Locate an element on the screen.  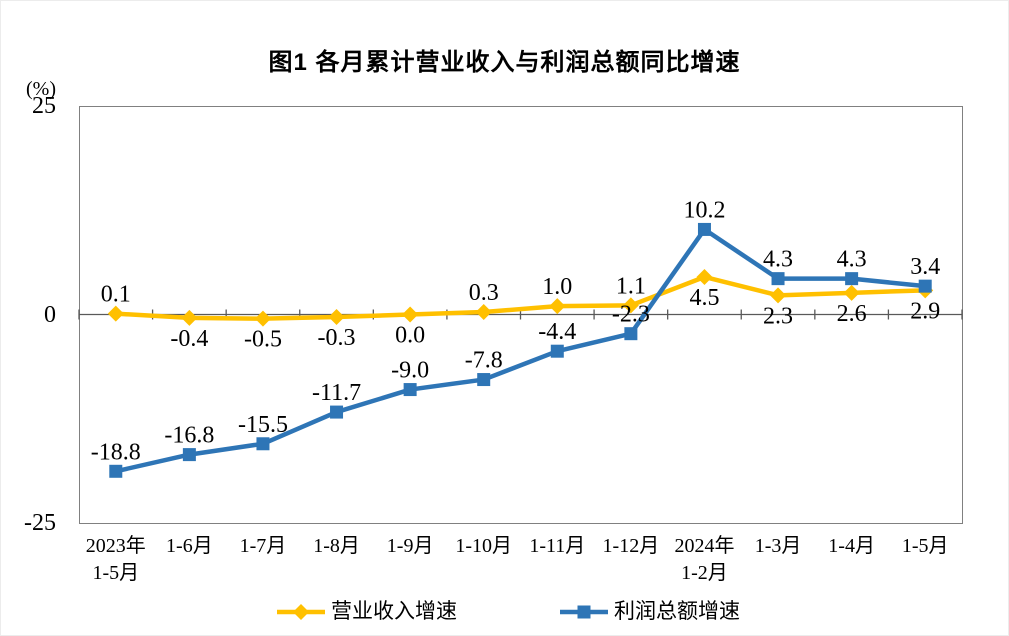
x-tick-label-line: 1-8月 is located at coordinates (336, 546).